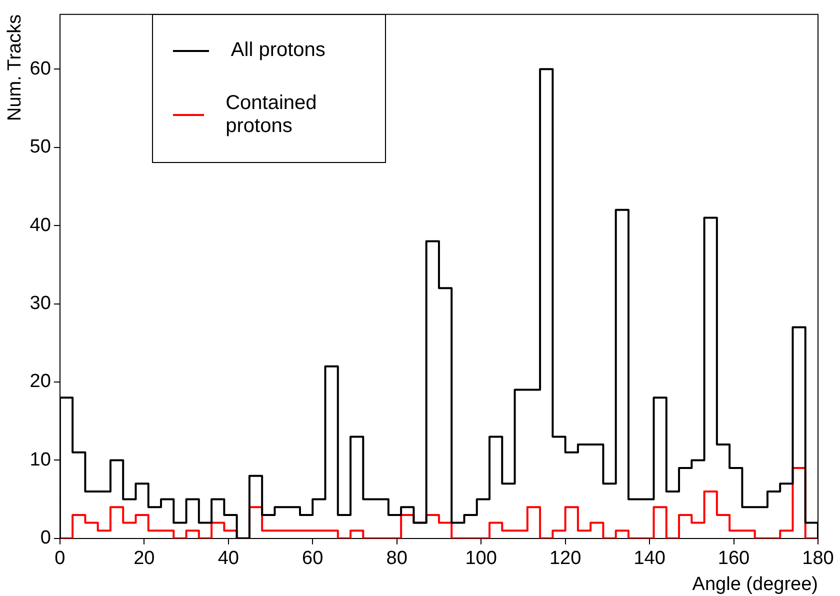 This screenshot has height=596, width=840. Describe the element at coordinates (40, 147) in the screenshot. I see `y-tick-label: 50` at that location.